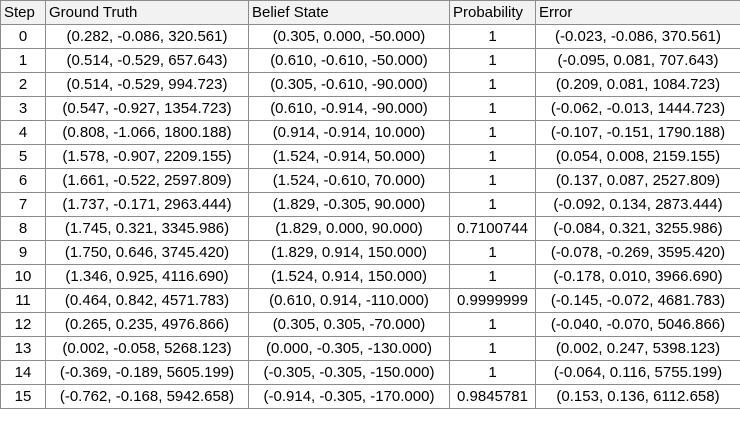  What do you see at coordinates (637, 228) in the screenshot?
I see `cell-error: (-0.084, 0.321, 3255.986)` at bounding box center [637, 228].